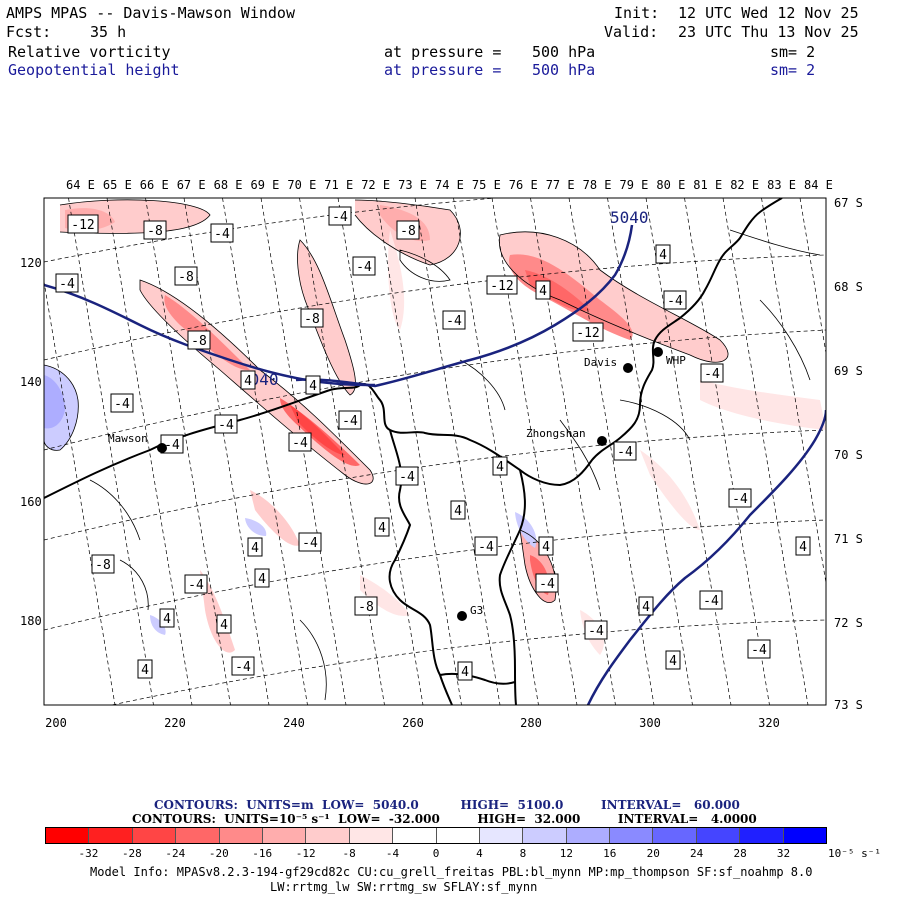 This screenshot has height=900, width=900. I want to click on right-lat-label: 73 S, so click(848, 705).